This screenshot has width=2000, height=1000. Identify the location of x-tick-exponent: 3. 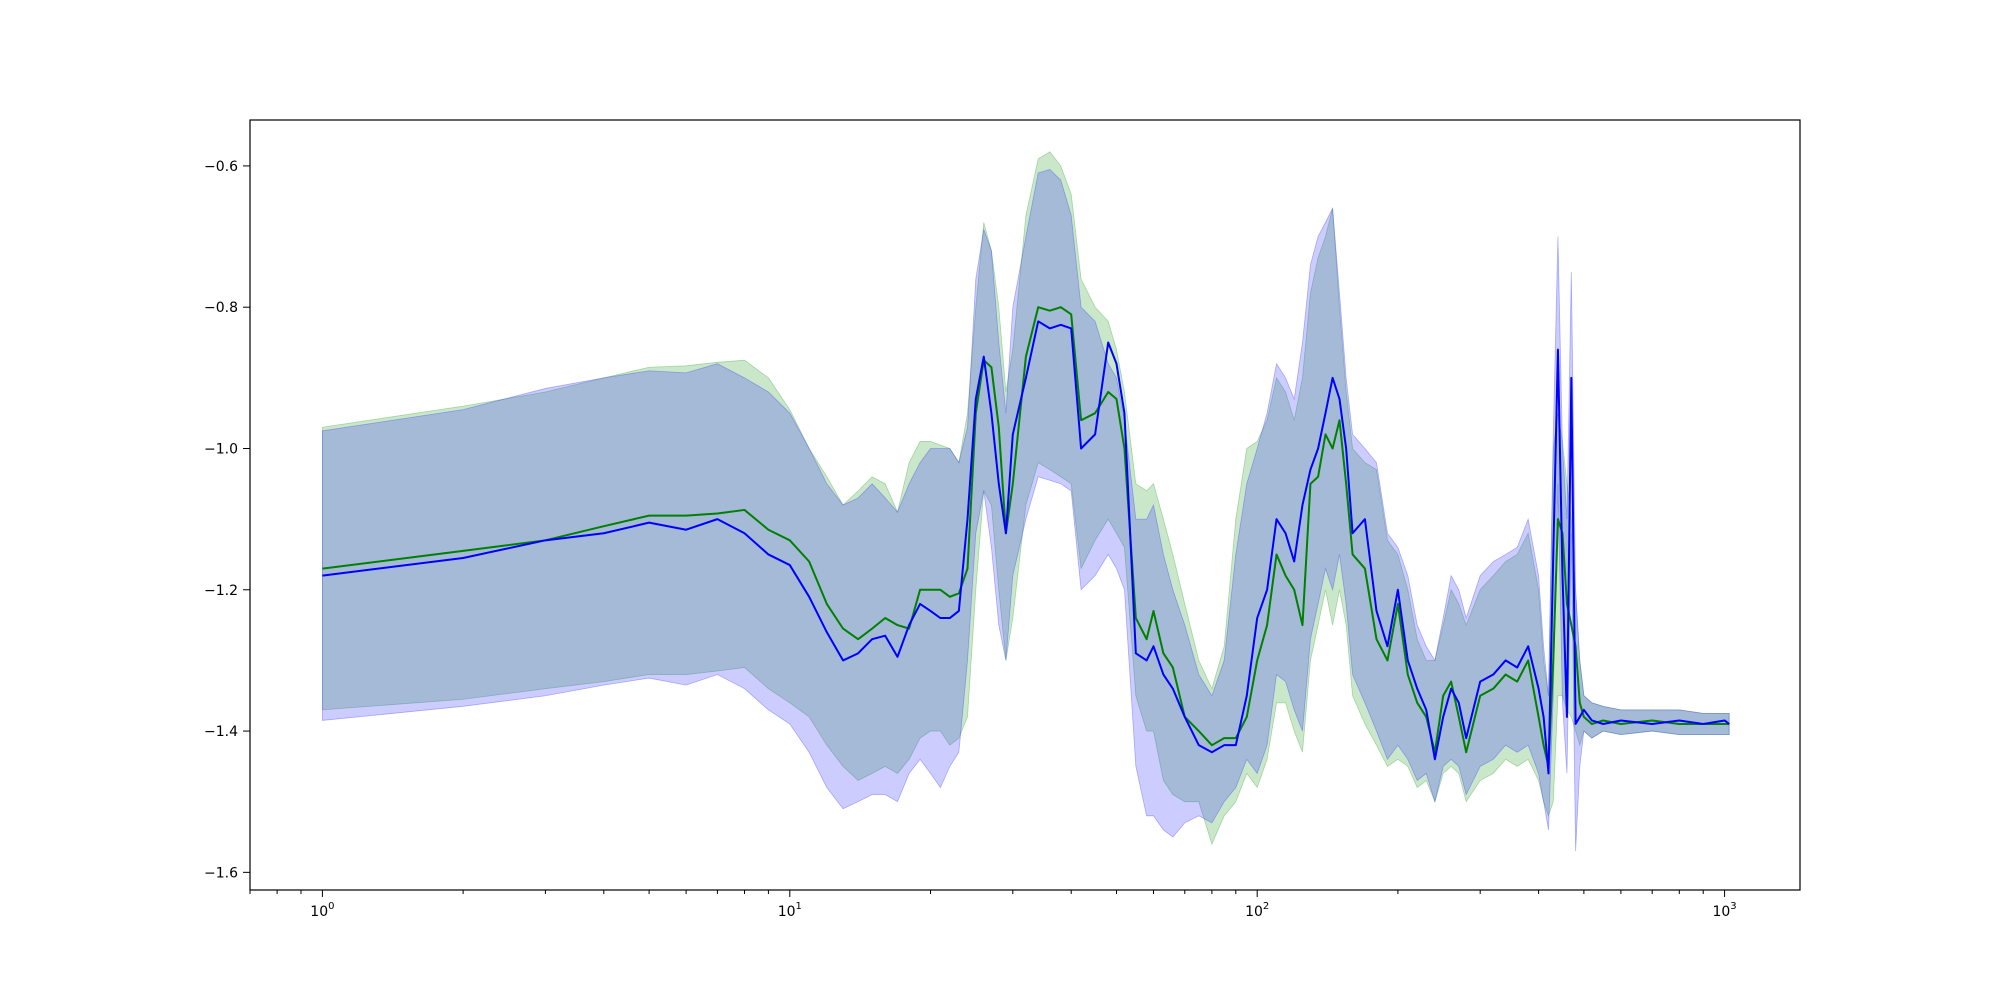
(1733, 906).